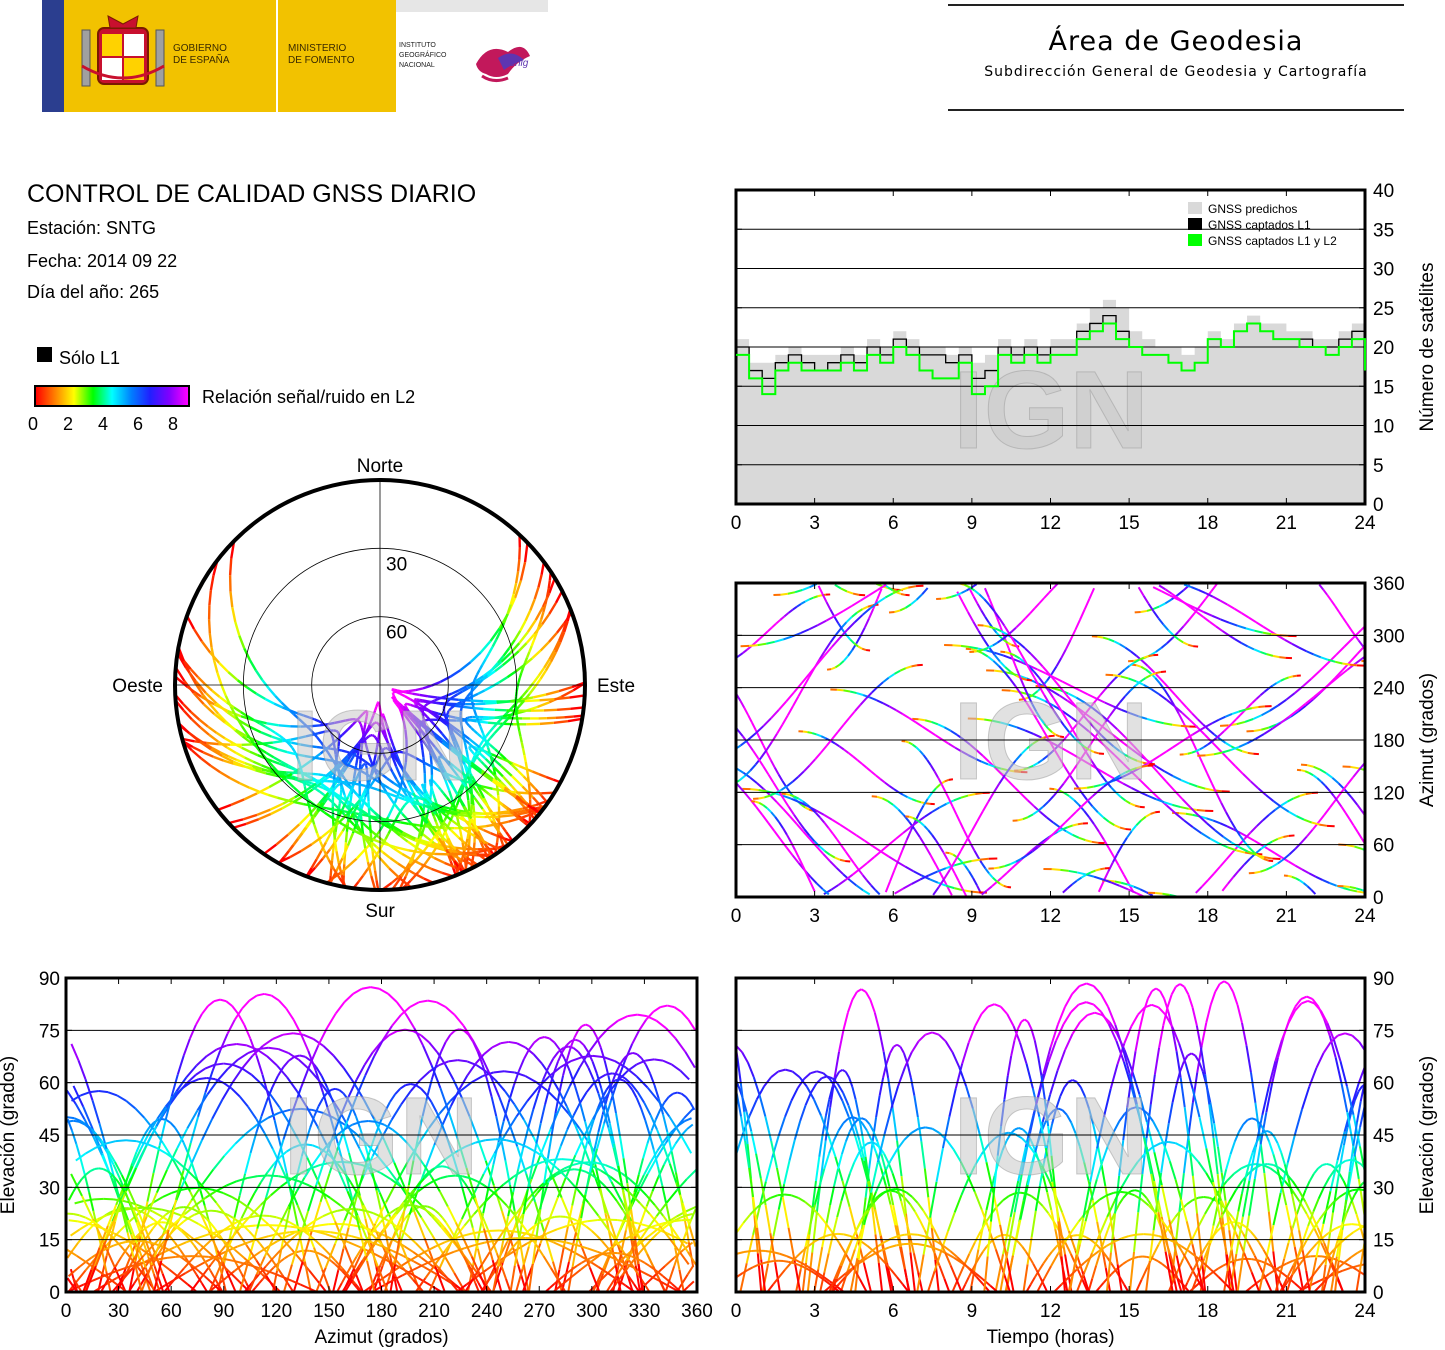  I want to click on az-x-tick: 0, so click(736, 916).